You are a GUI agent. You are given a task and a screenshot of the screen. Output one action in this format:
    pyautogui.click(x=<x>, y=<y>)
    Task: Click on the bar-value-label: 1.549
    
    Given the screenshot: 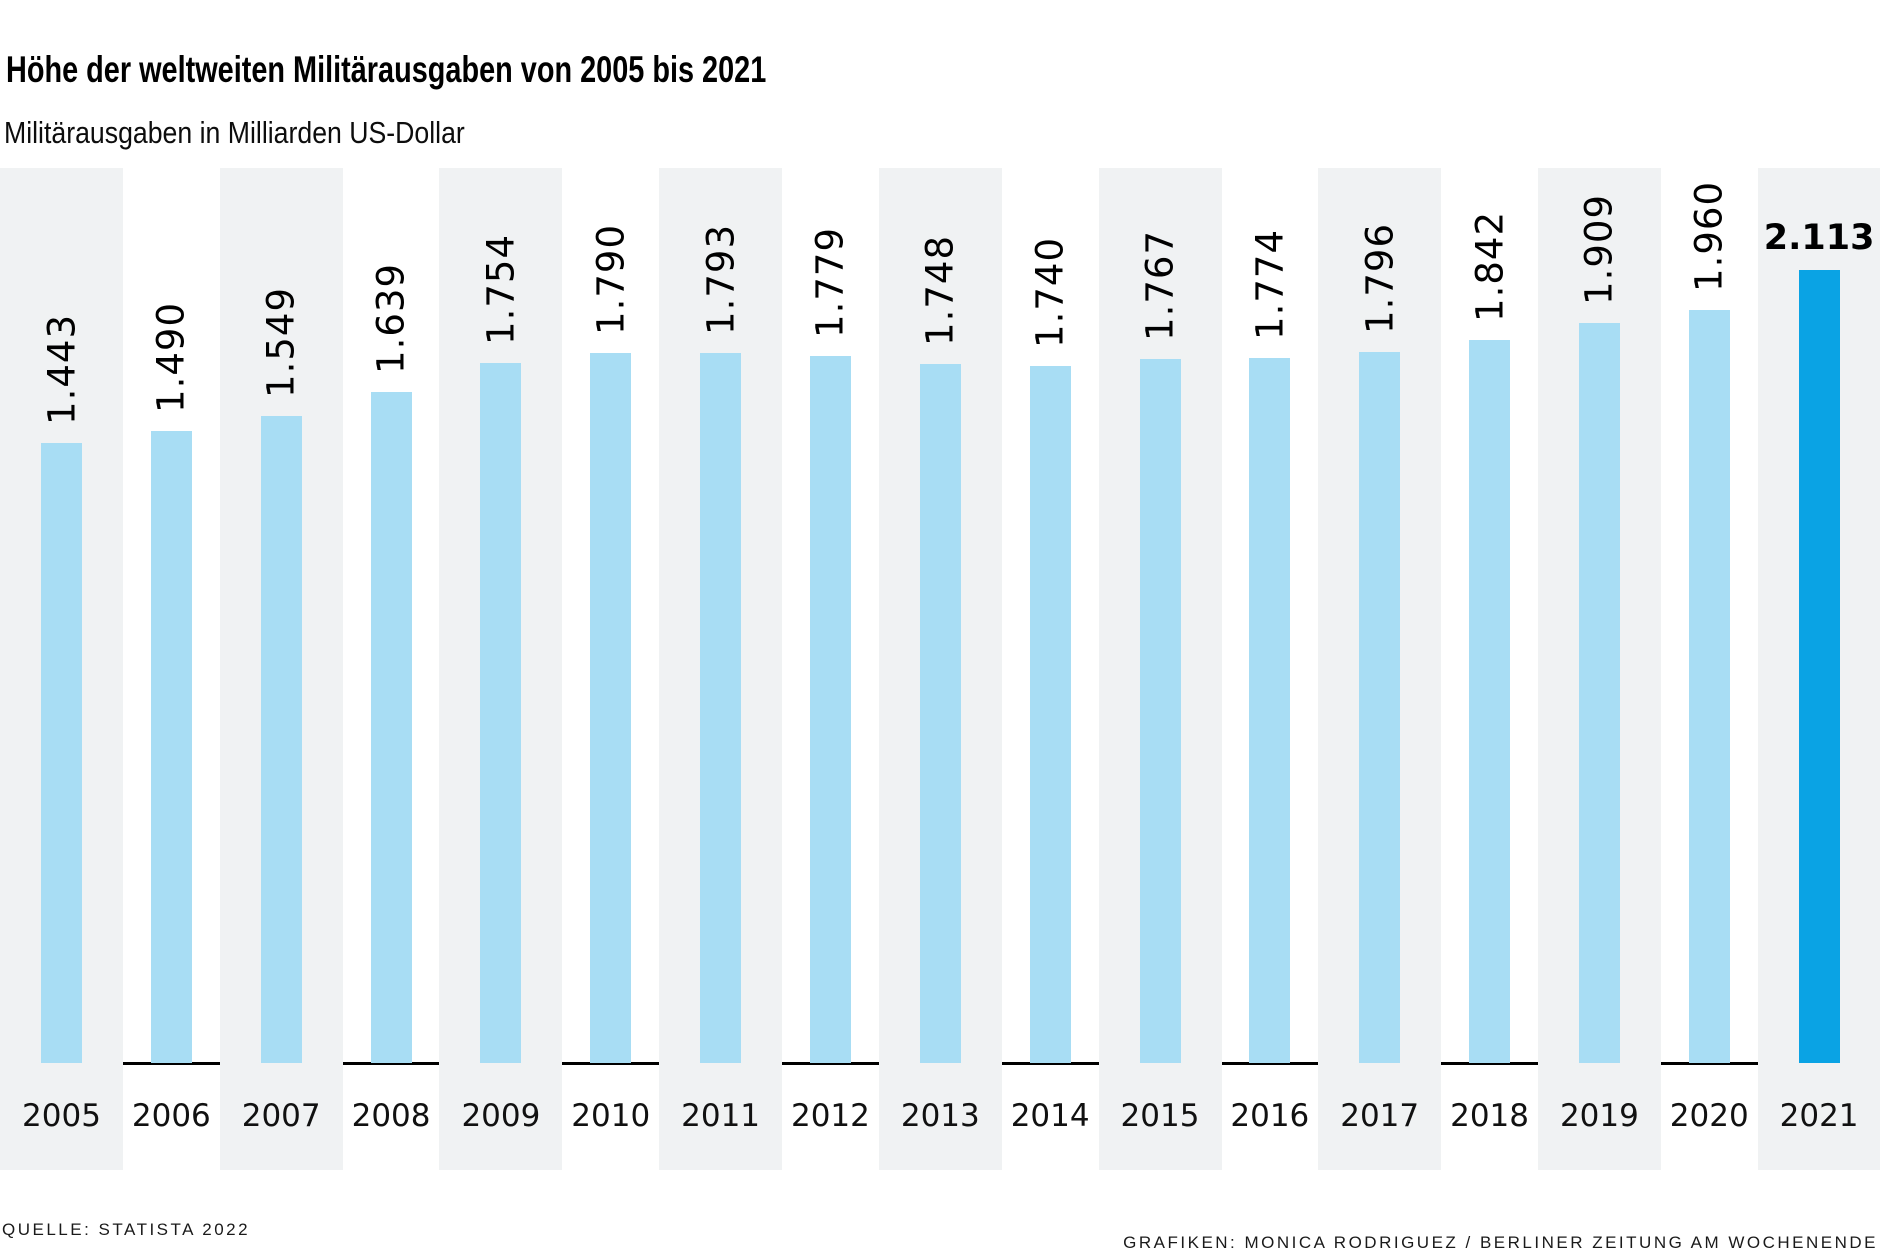 What is the action you would take?
    pyautogui.click(x=281, y=342)
    